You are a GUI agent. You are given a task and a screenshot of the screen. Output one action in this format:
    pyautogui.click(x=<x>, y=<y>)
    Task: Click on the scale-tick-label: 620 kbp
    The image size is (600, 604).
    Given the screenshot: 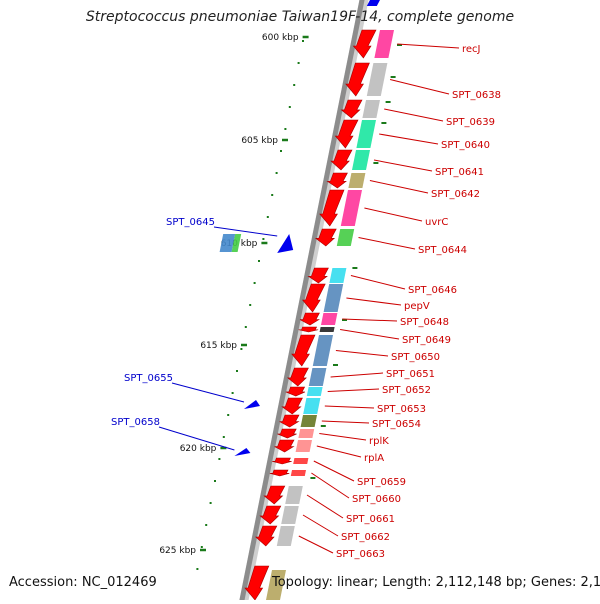 What is the action you would take?
    pyautogui.click(x=198, y=449)
    